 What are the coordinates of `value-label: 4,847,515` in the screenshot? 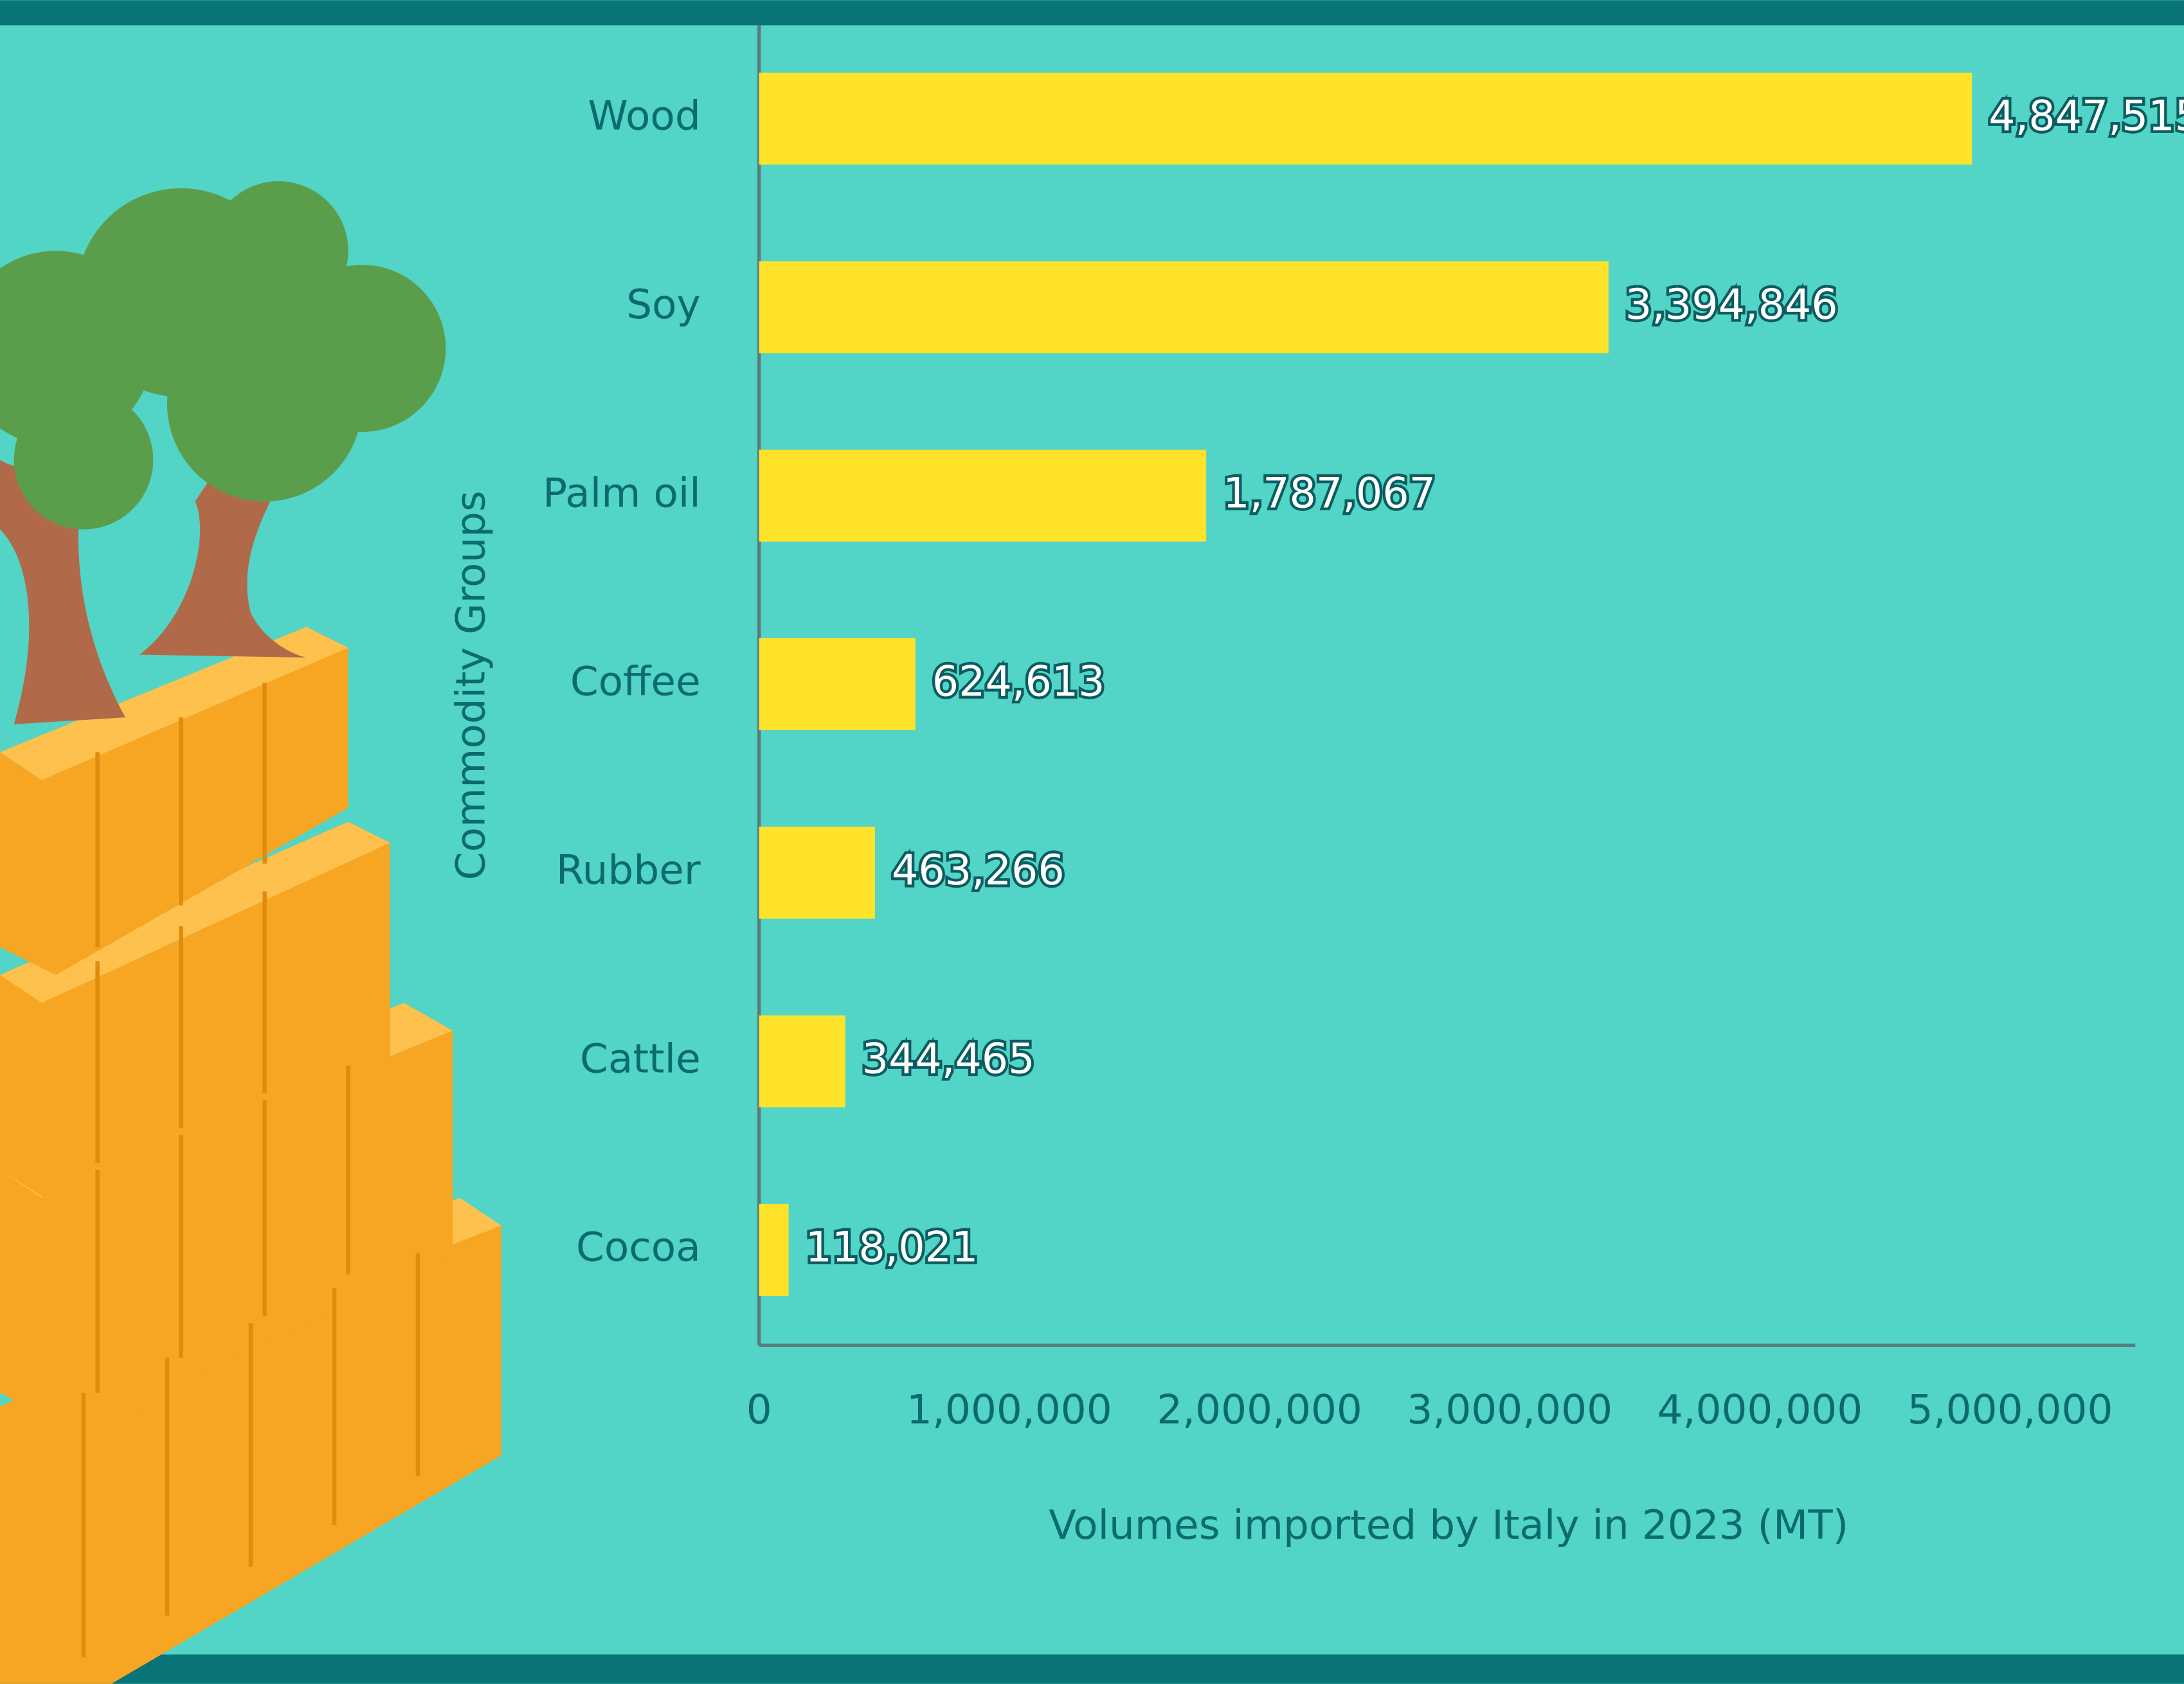 It's located at (2086, 117).